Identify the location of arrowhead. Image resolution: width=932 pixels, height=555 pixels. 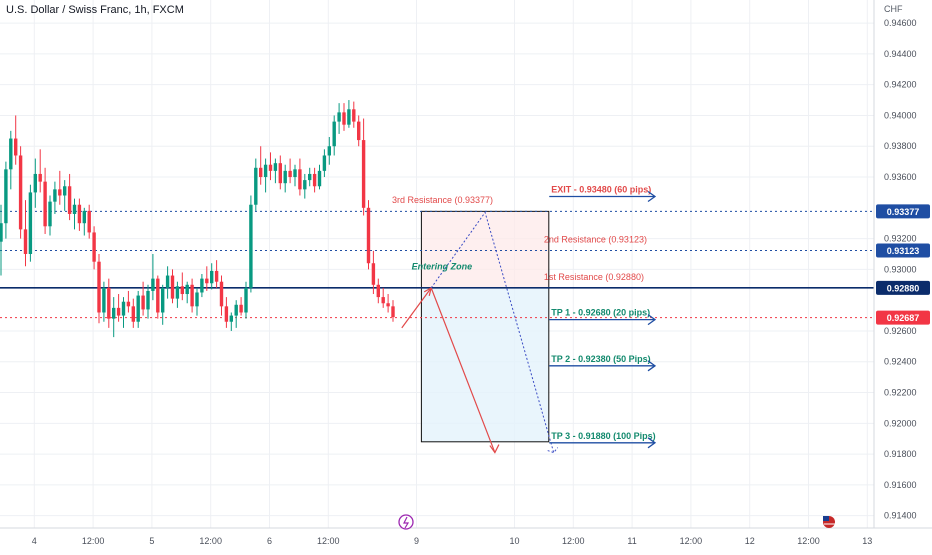
(494, 449).